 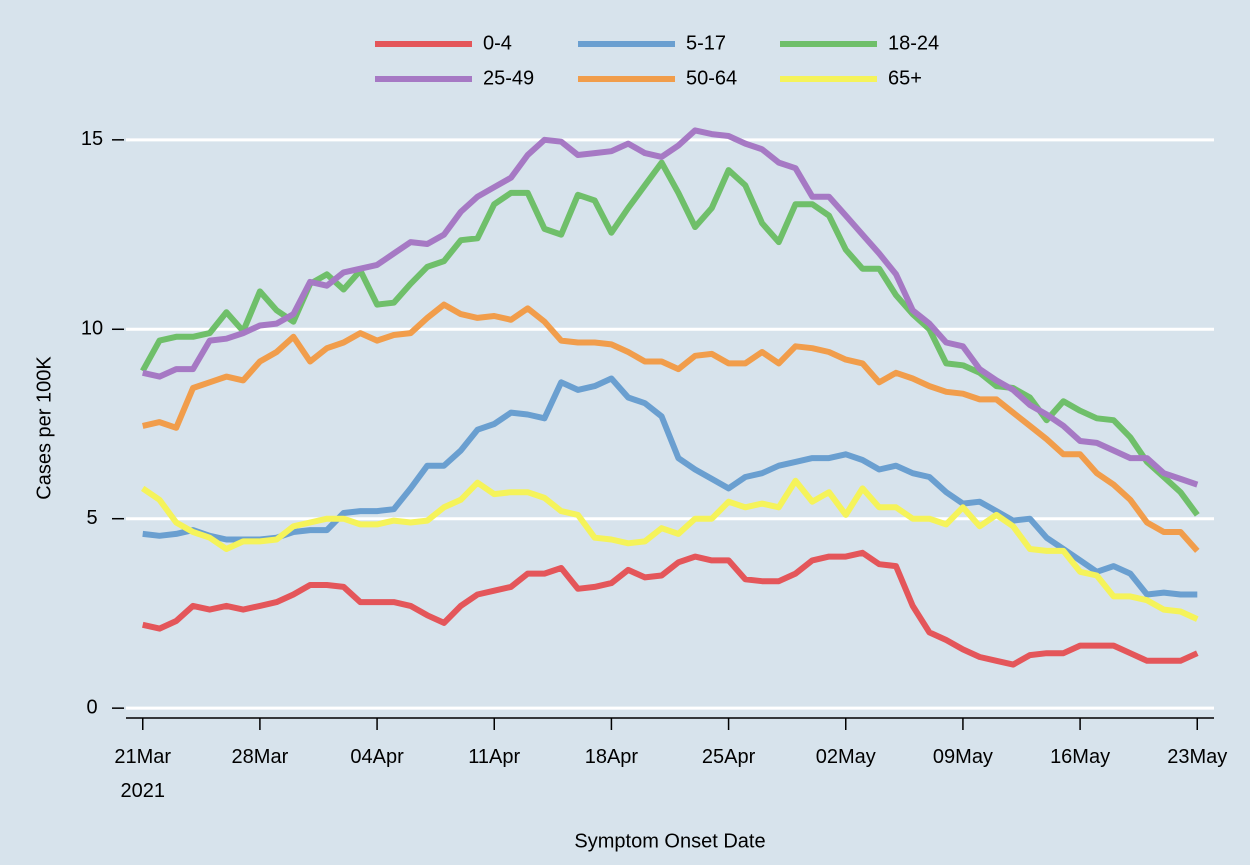 I want to click on y-axis-label: Cases per 100K, so click(x=44, y=428).